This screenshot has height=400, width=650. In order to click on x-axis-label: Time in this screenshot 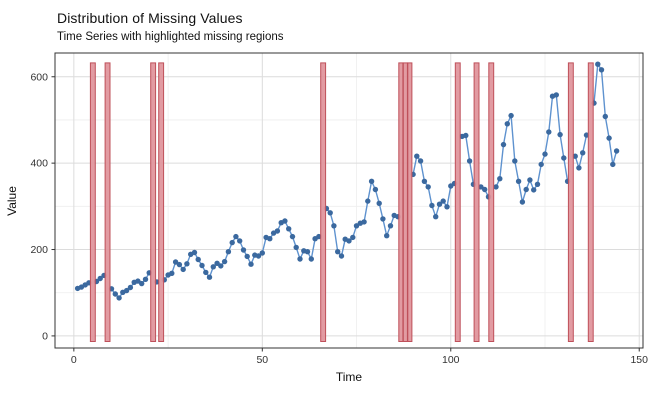, I will do `click(349, 377)`.